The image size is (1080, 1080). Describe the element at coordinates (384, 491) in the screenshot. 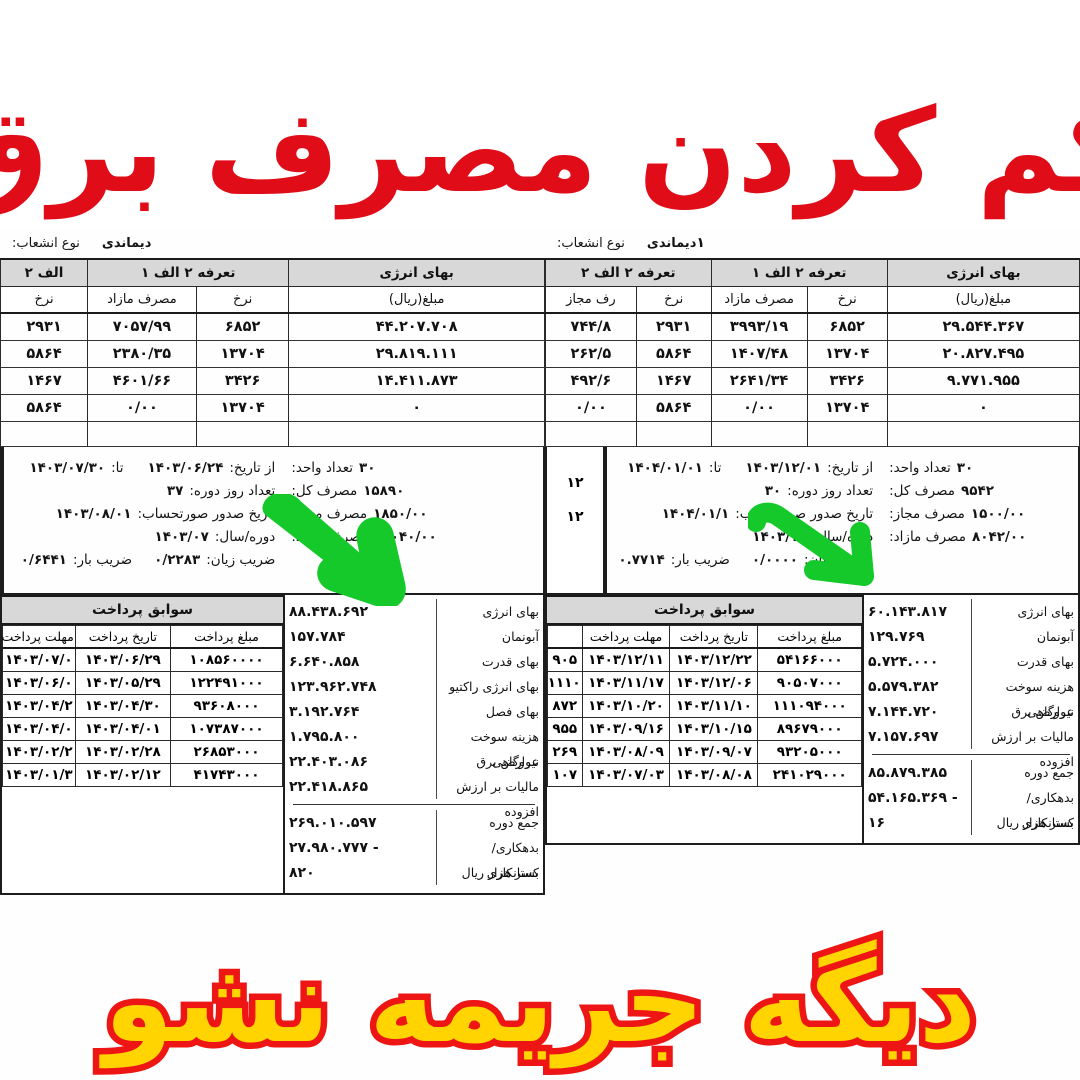

I see `total-consumption-value: ۱۵۸۹۰` at that location.